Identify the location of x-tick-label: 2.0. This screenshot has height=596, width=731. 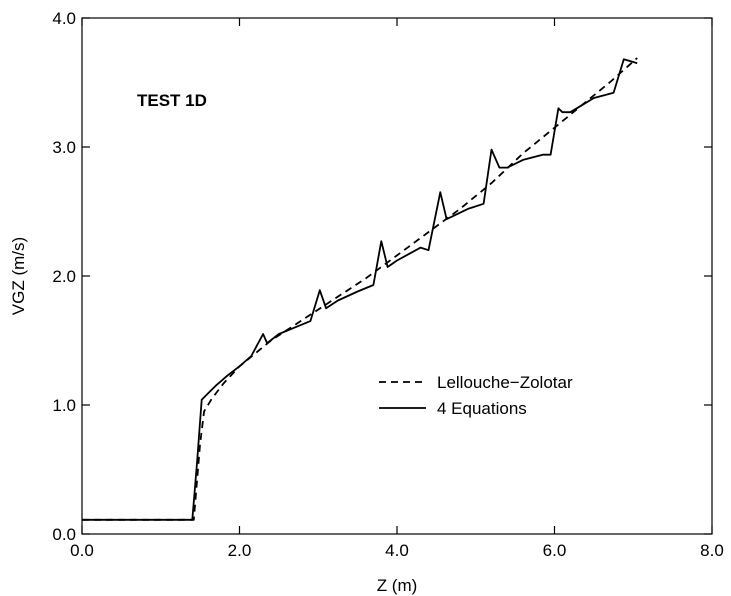
(240, 550).